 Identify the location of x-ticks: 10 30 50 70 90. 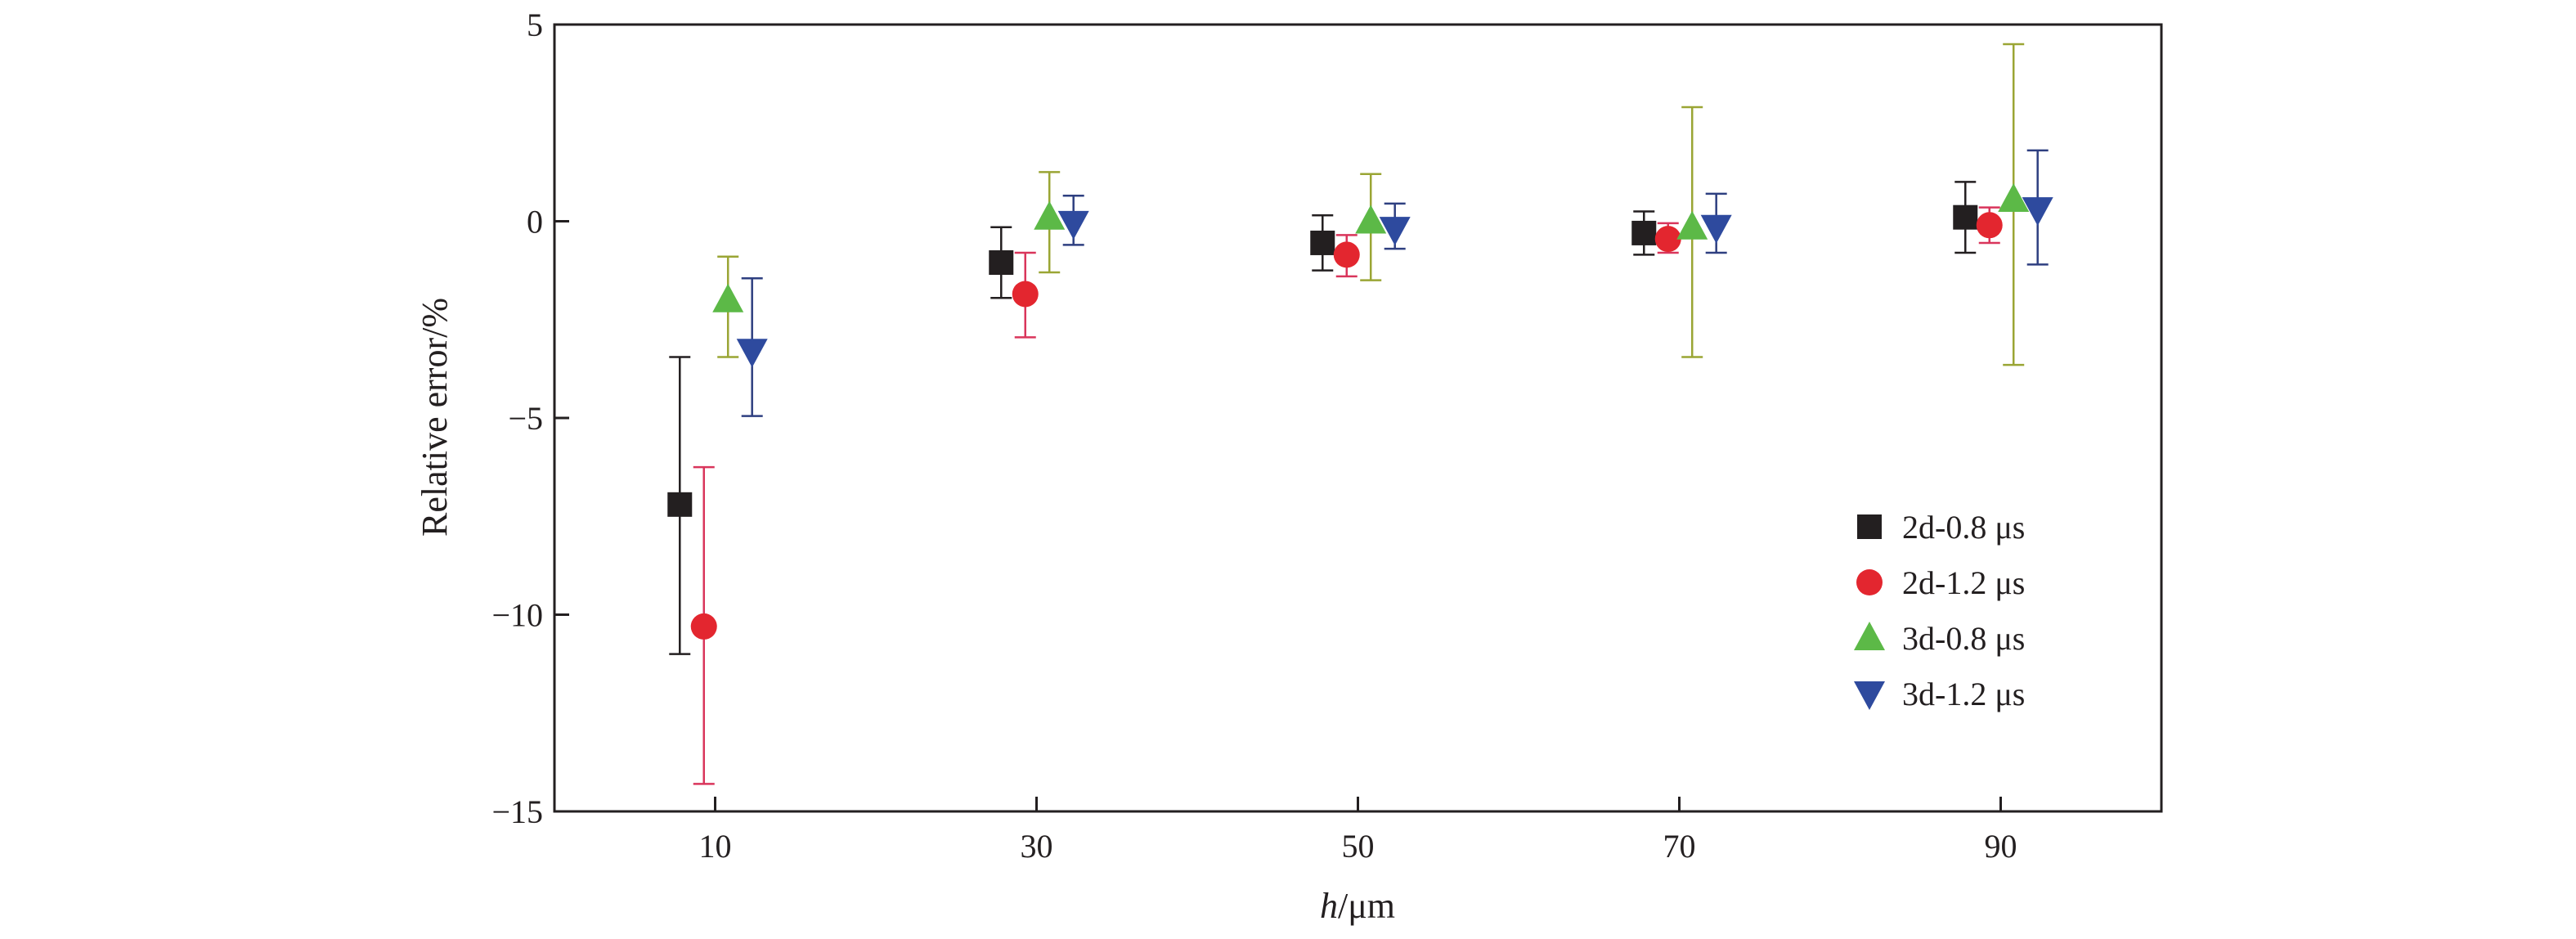
(1358, 831).